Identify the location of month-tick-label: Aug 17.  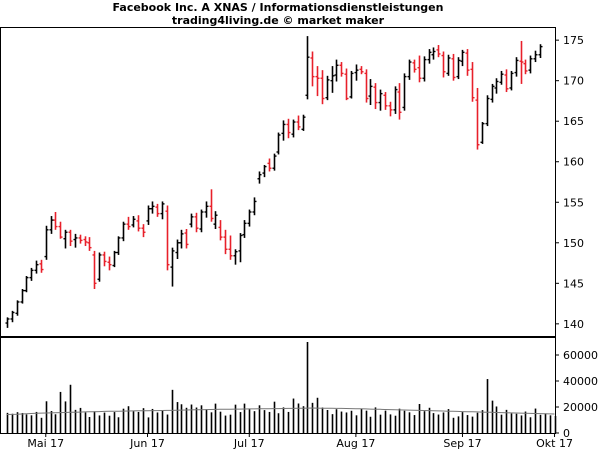
(355, 443).